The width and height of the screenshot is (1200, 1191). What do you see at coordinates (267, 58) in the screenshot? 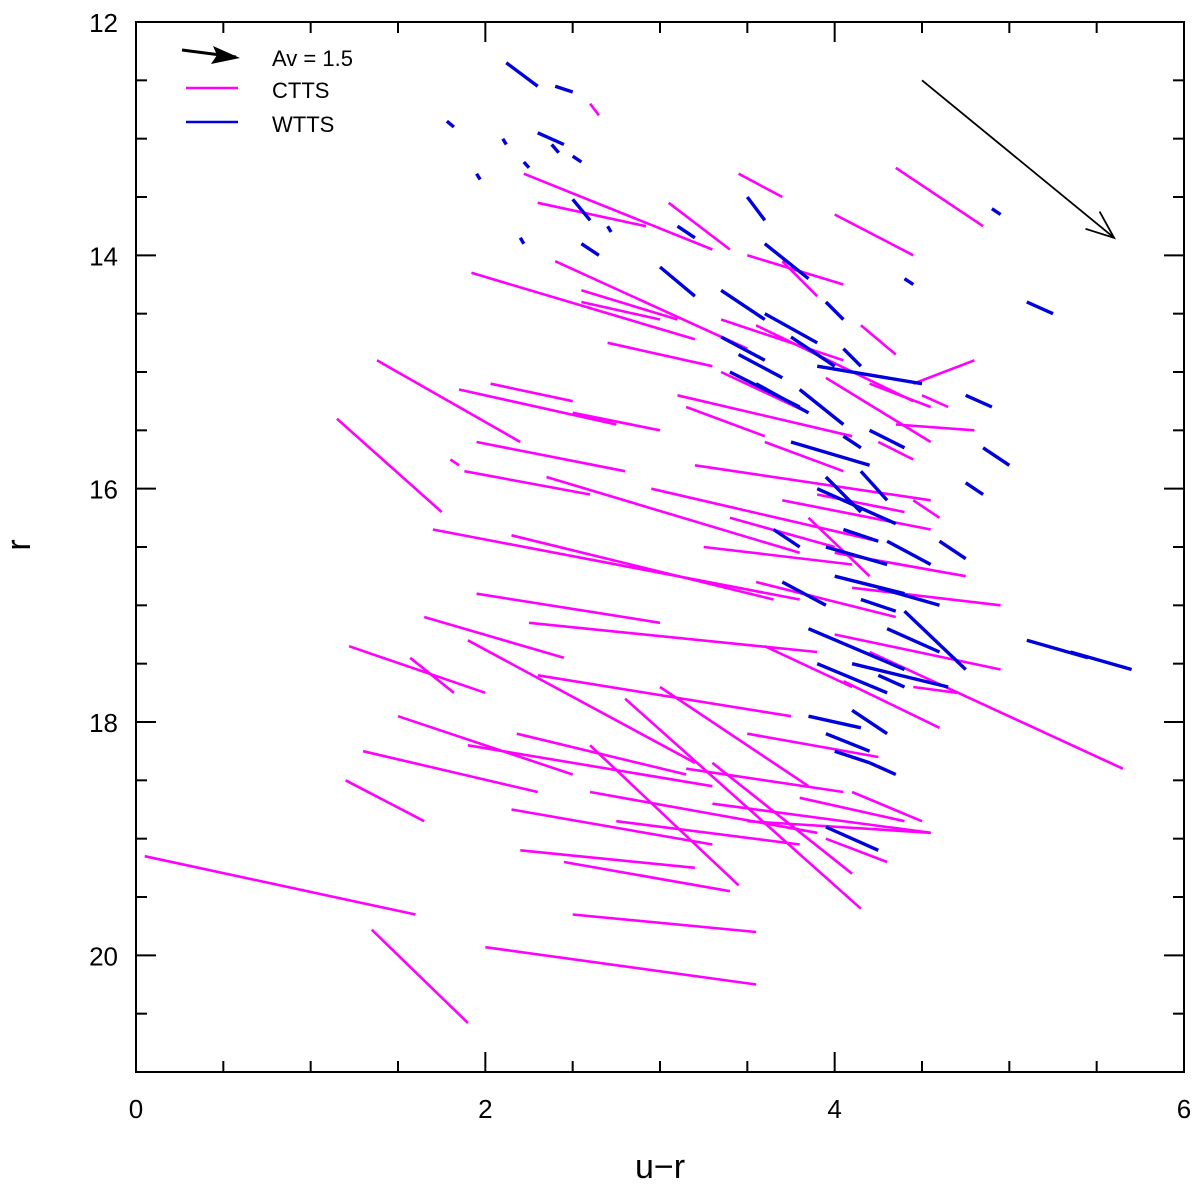
I see `legend-entry-av: Av = 1.5` at bounding box center [267, 58].